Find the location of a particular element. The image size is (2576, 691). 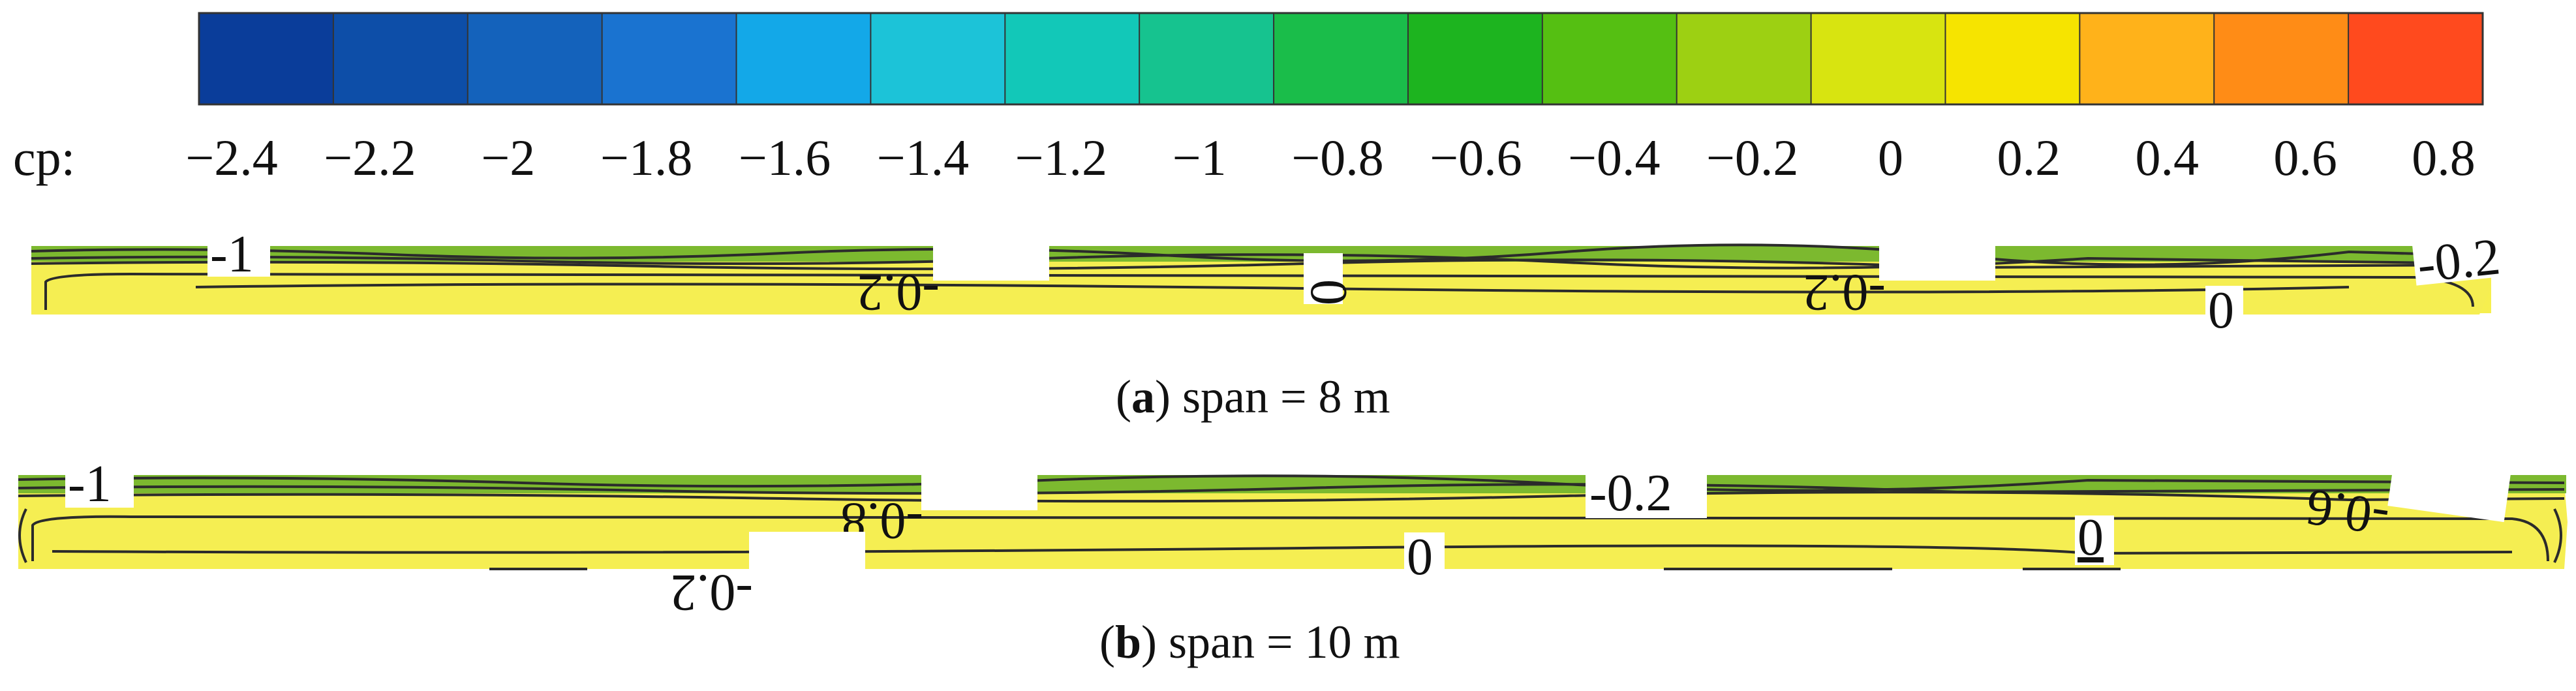

panel-a-contour-label: -1 is located at coordinates (232, 255).